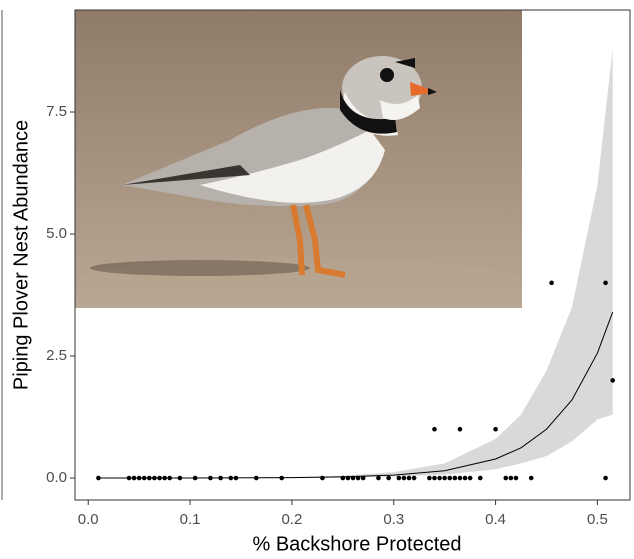 This screenshot has height=559, width=634. I want to click on x-tick-label: 0.3, so click(393, 519).